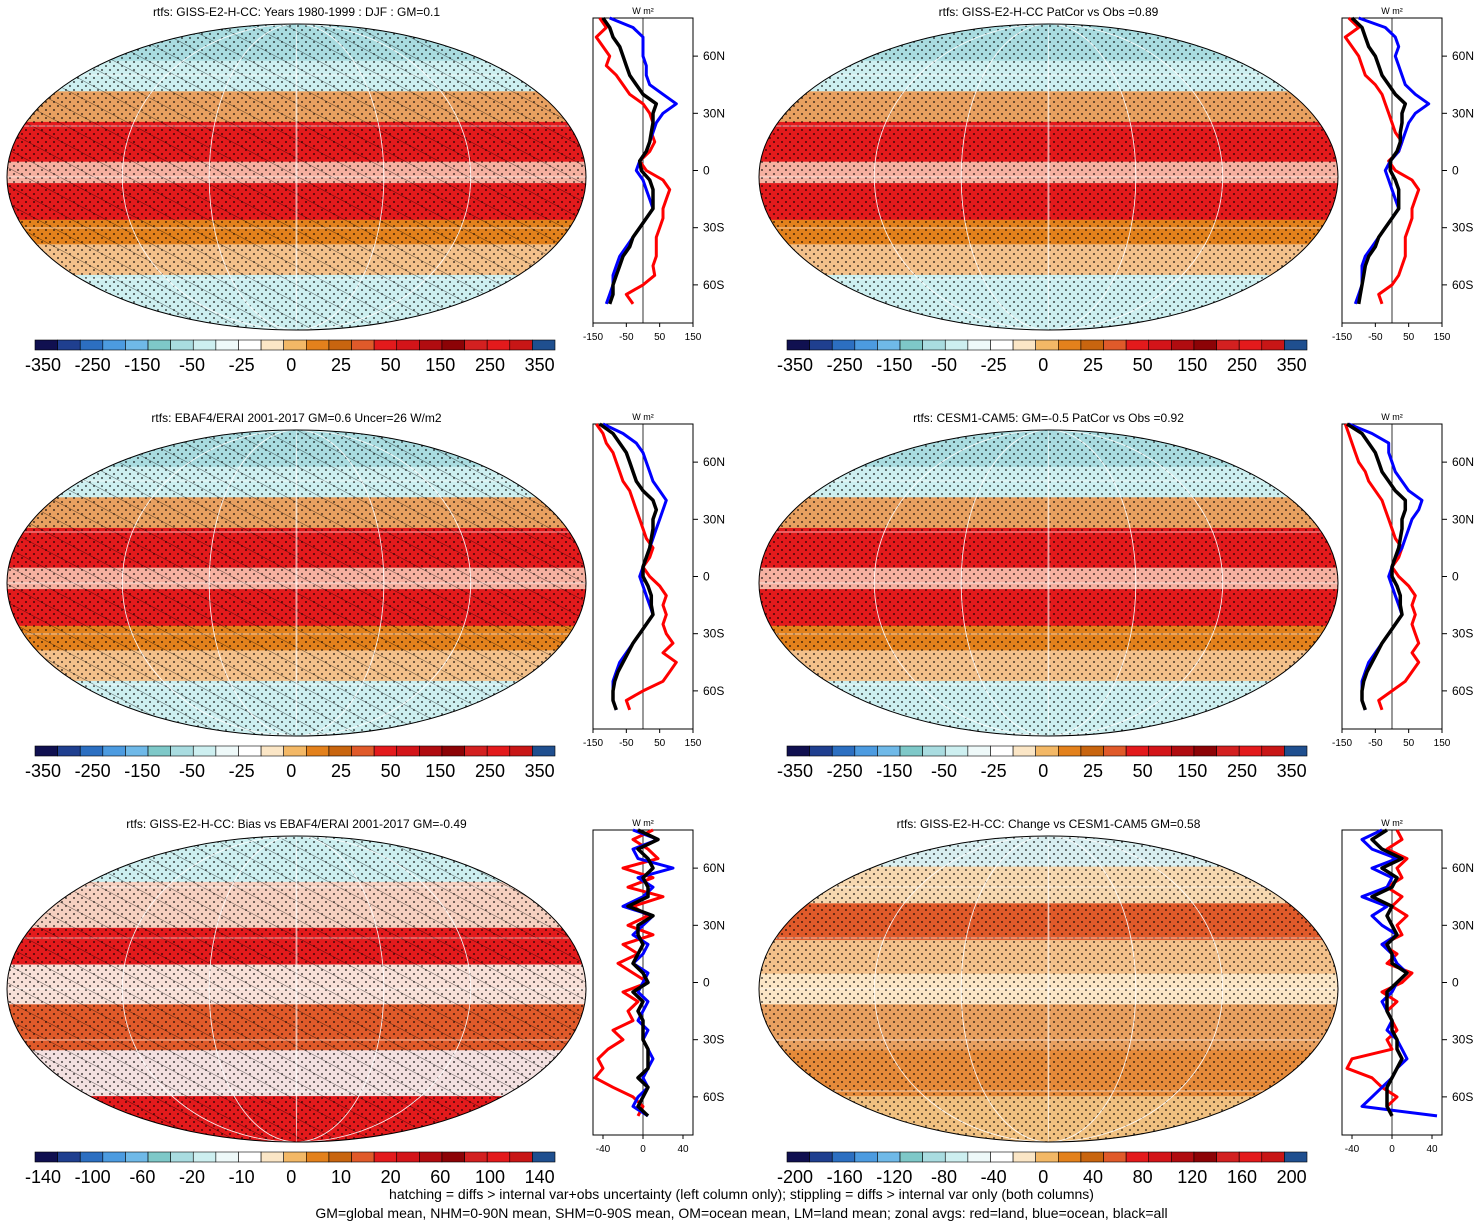 The width and height of the screenshot is (1483, 1222). I want to click on zonal-x-tick-label: -50, so click(1375, 337).